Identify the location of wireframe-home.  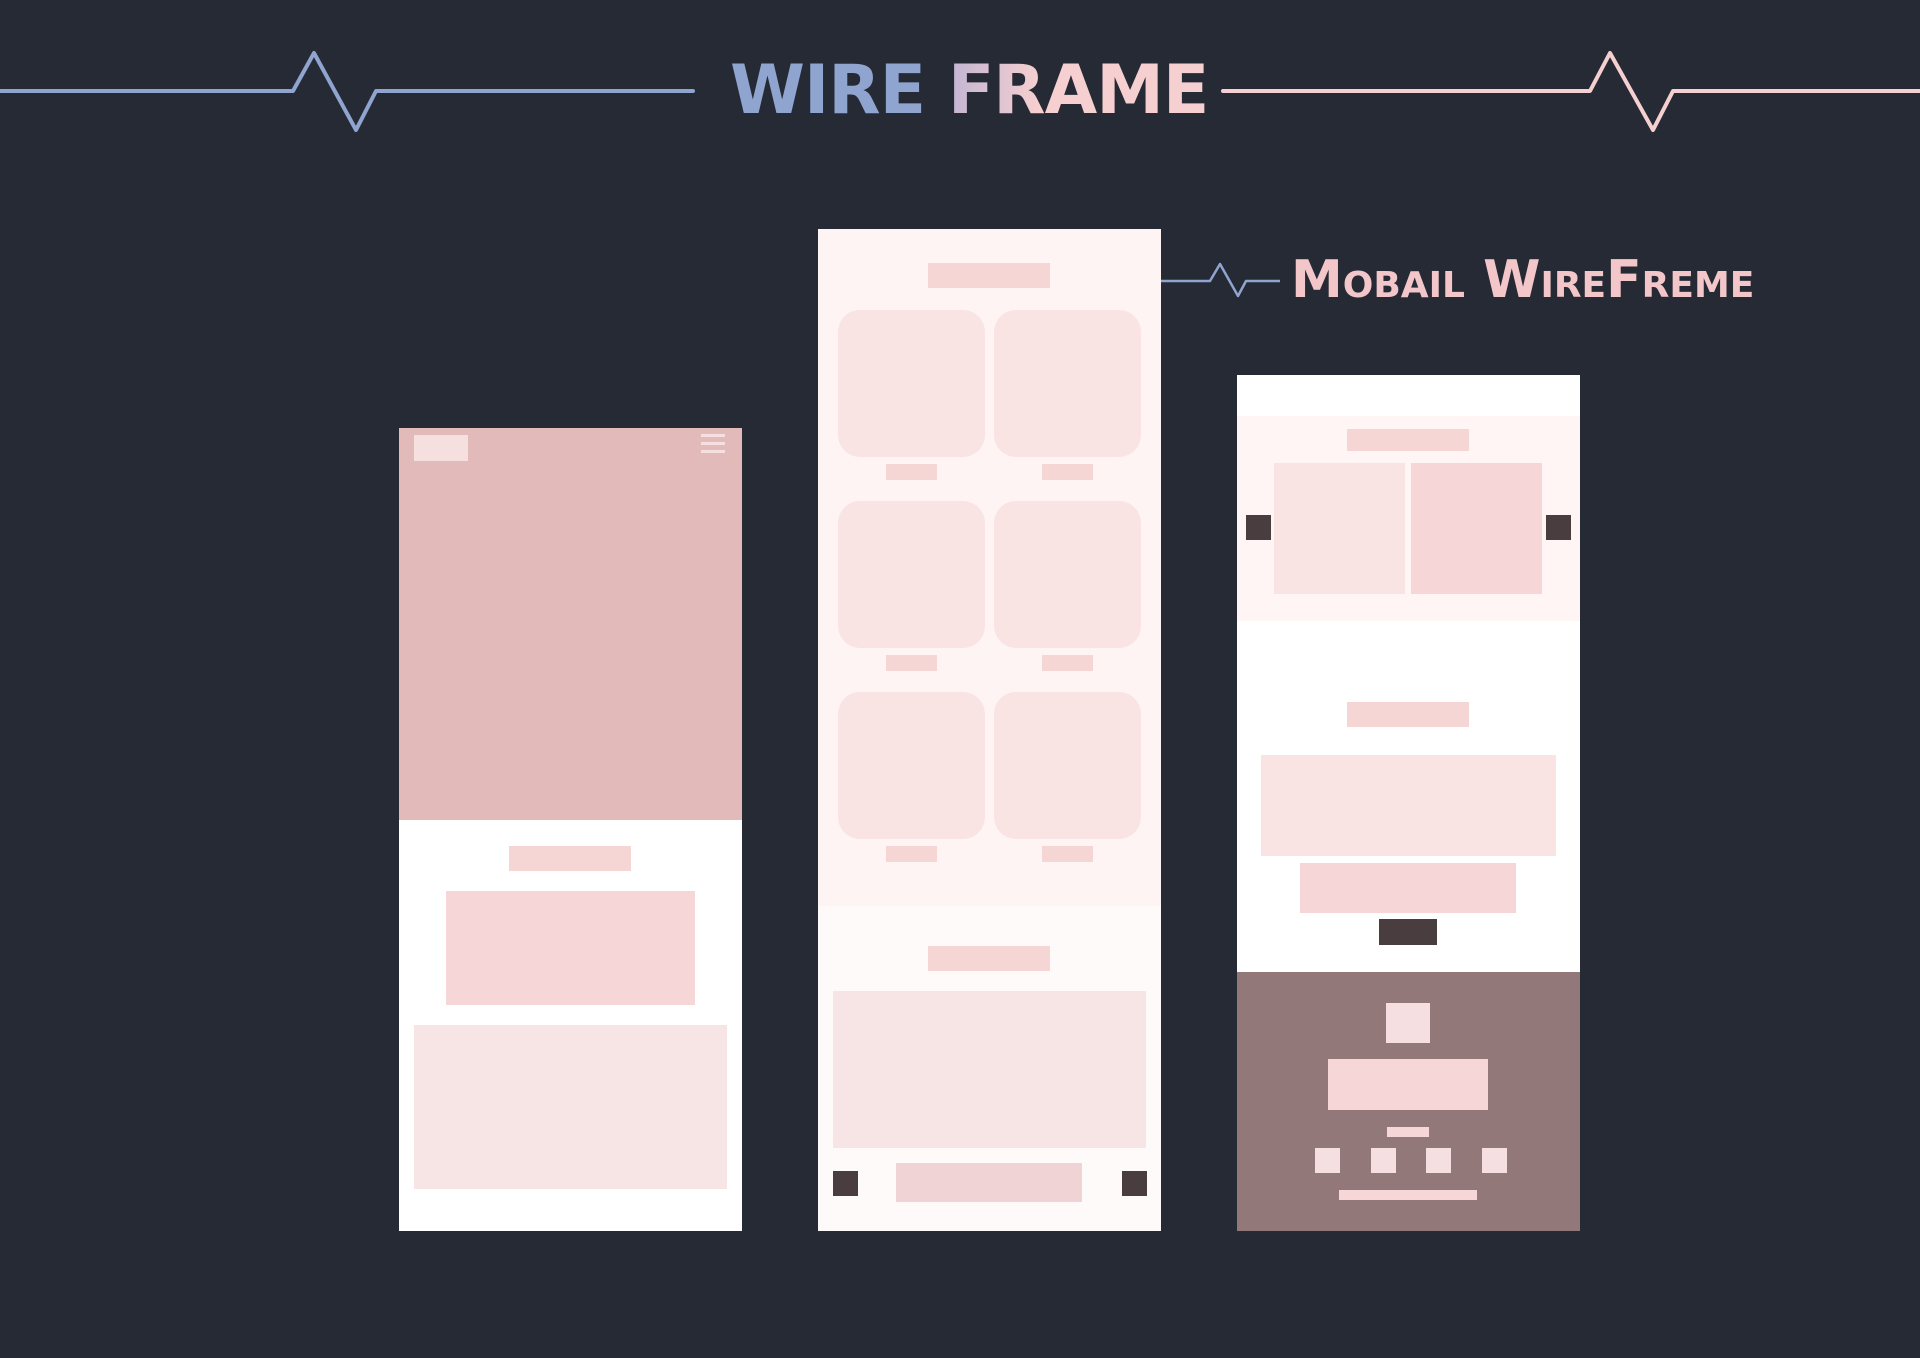
(570, 829).